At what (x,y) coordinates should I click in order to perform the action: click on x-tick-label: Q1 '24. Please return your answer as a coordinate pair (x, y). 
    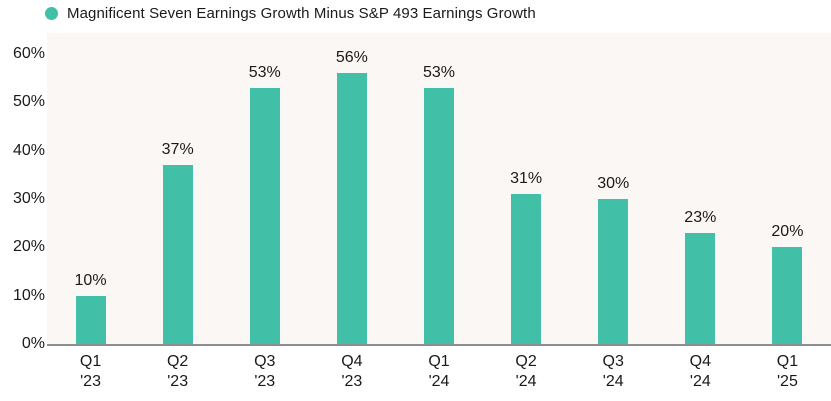
    Looking at the image, I should click on (439, 371).